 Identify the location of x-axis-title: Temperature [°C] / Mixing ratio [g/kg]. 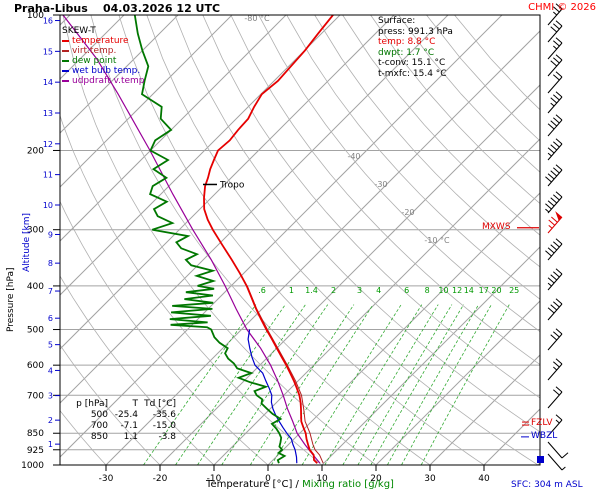
(300, 484).